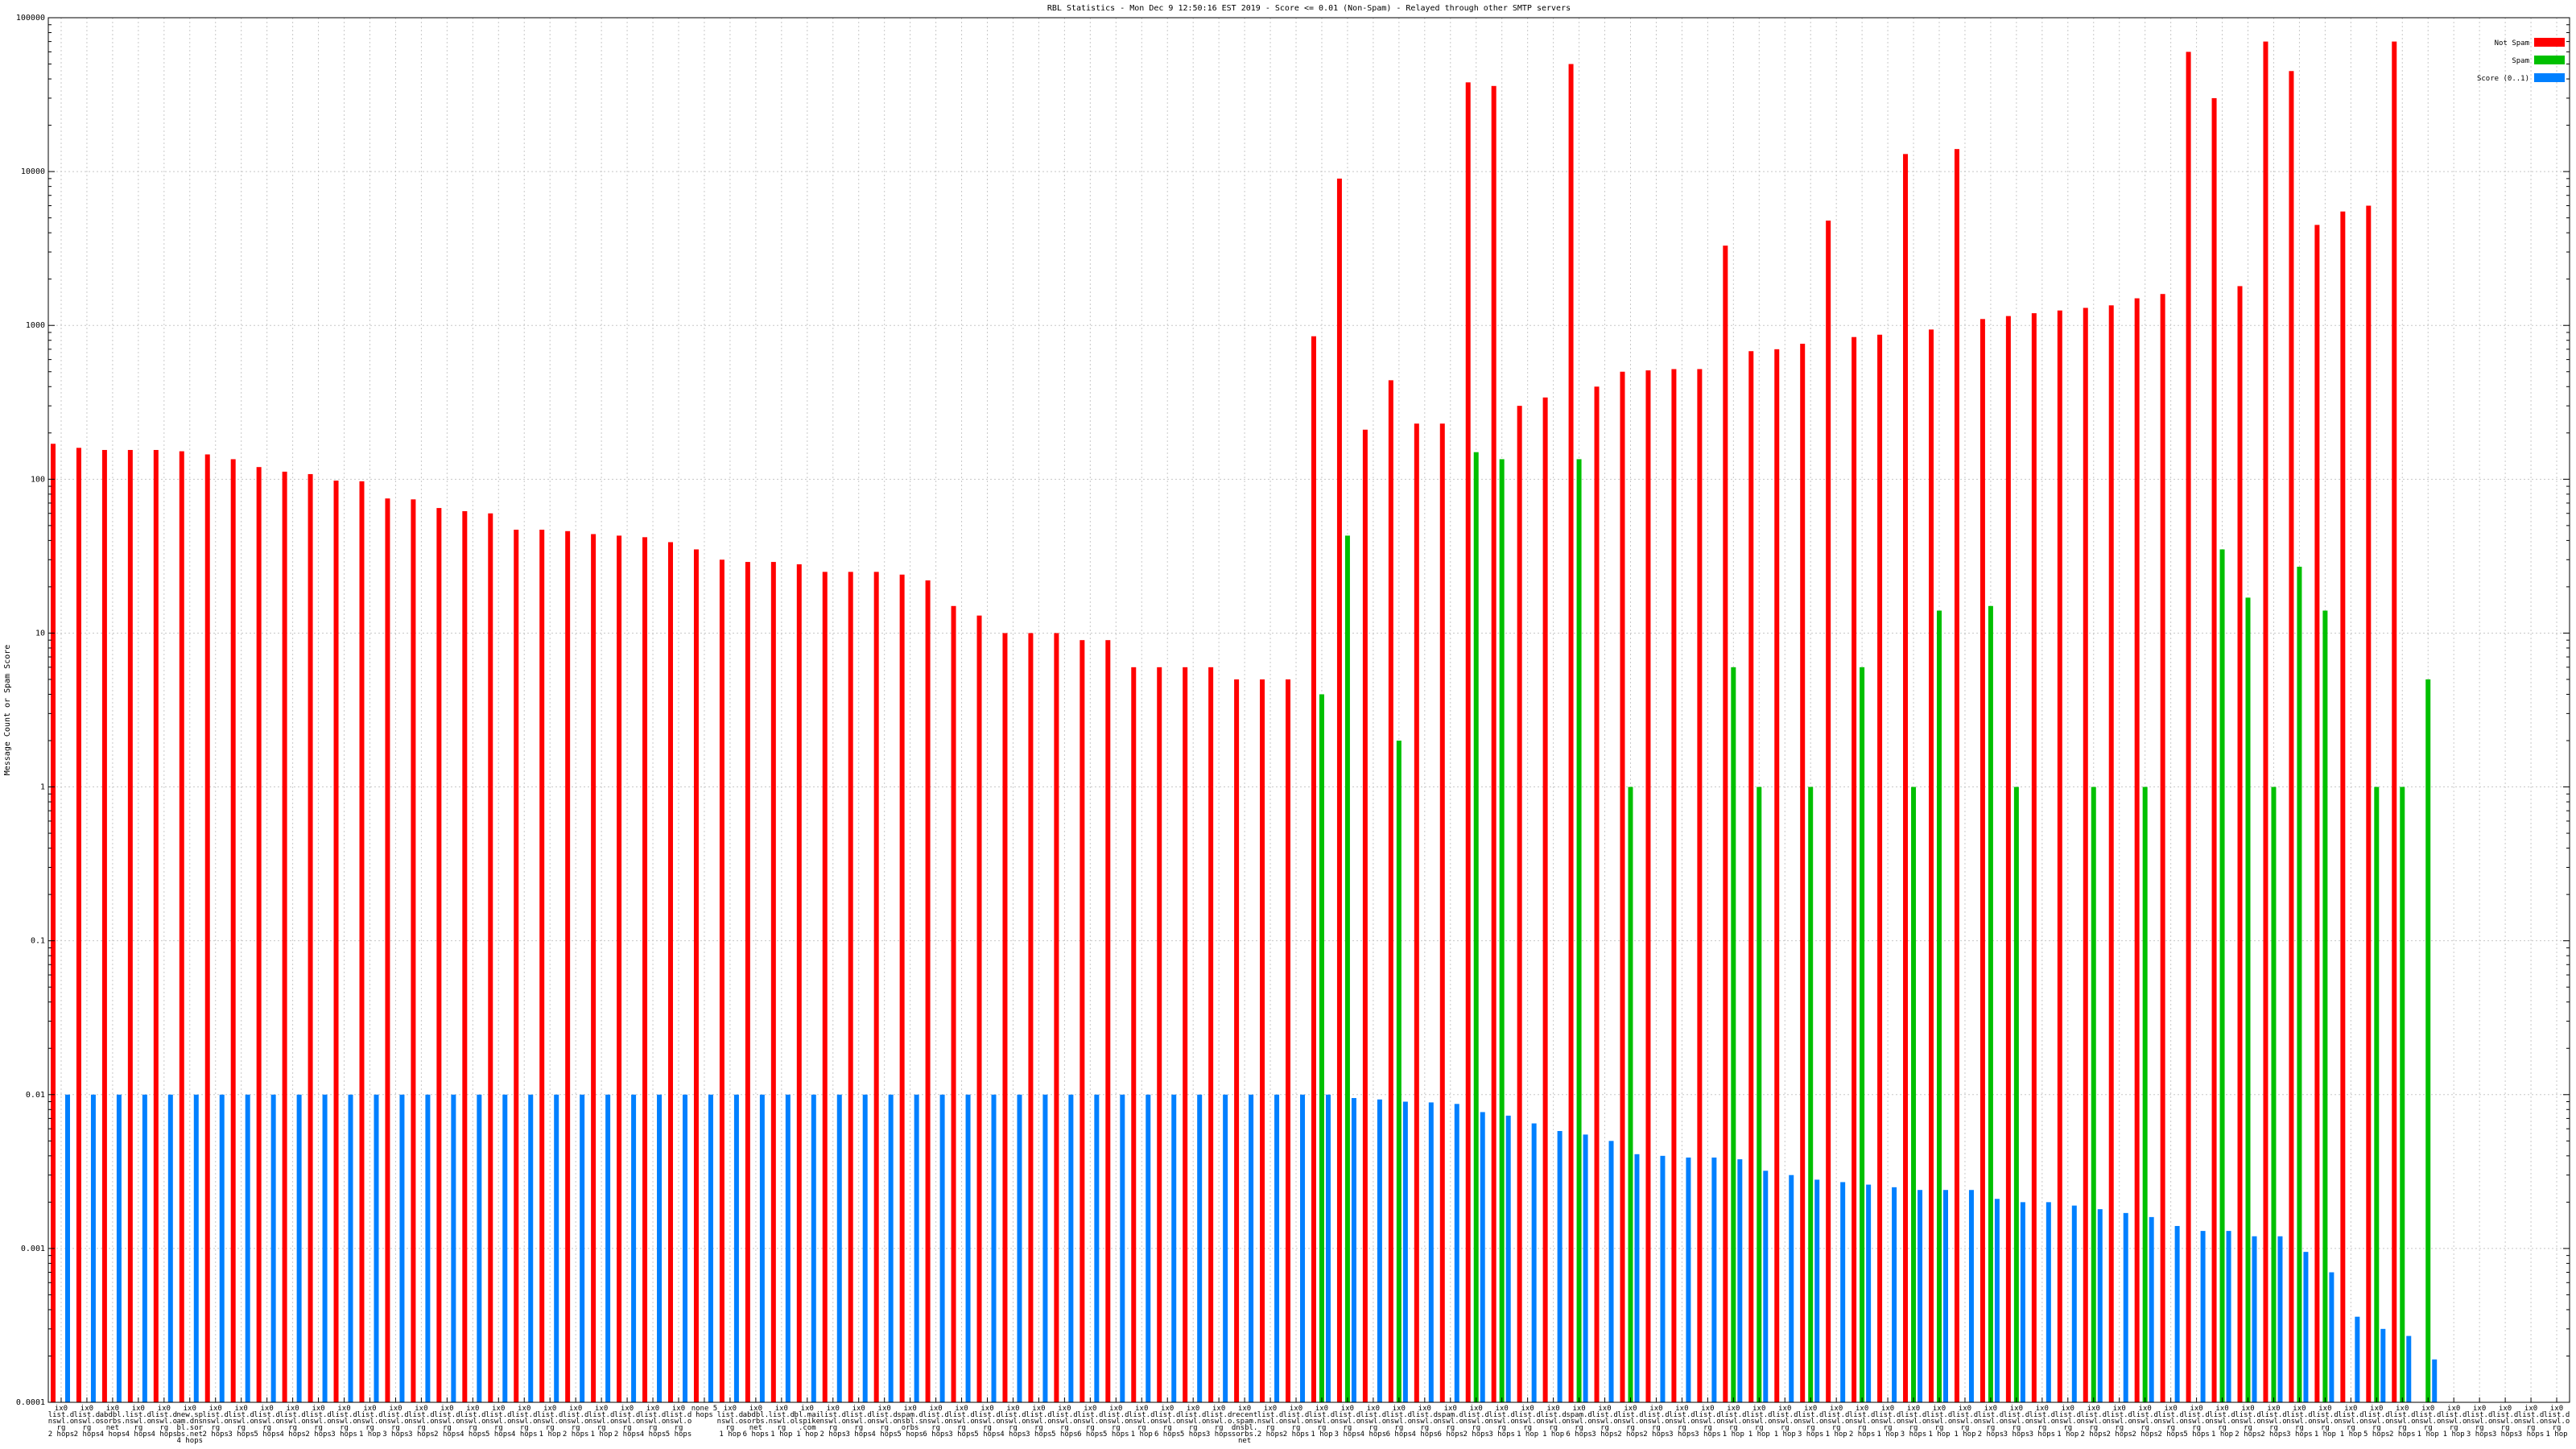 The width and height of the screenshot is (2576, 1449). Describe the element at coordinates (1245, 1425) in the screenshot. I see `x-tick-label: ix0 recent .spam. dnsbl. sorbs. net` at that location.